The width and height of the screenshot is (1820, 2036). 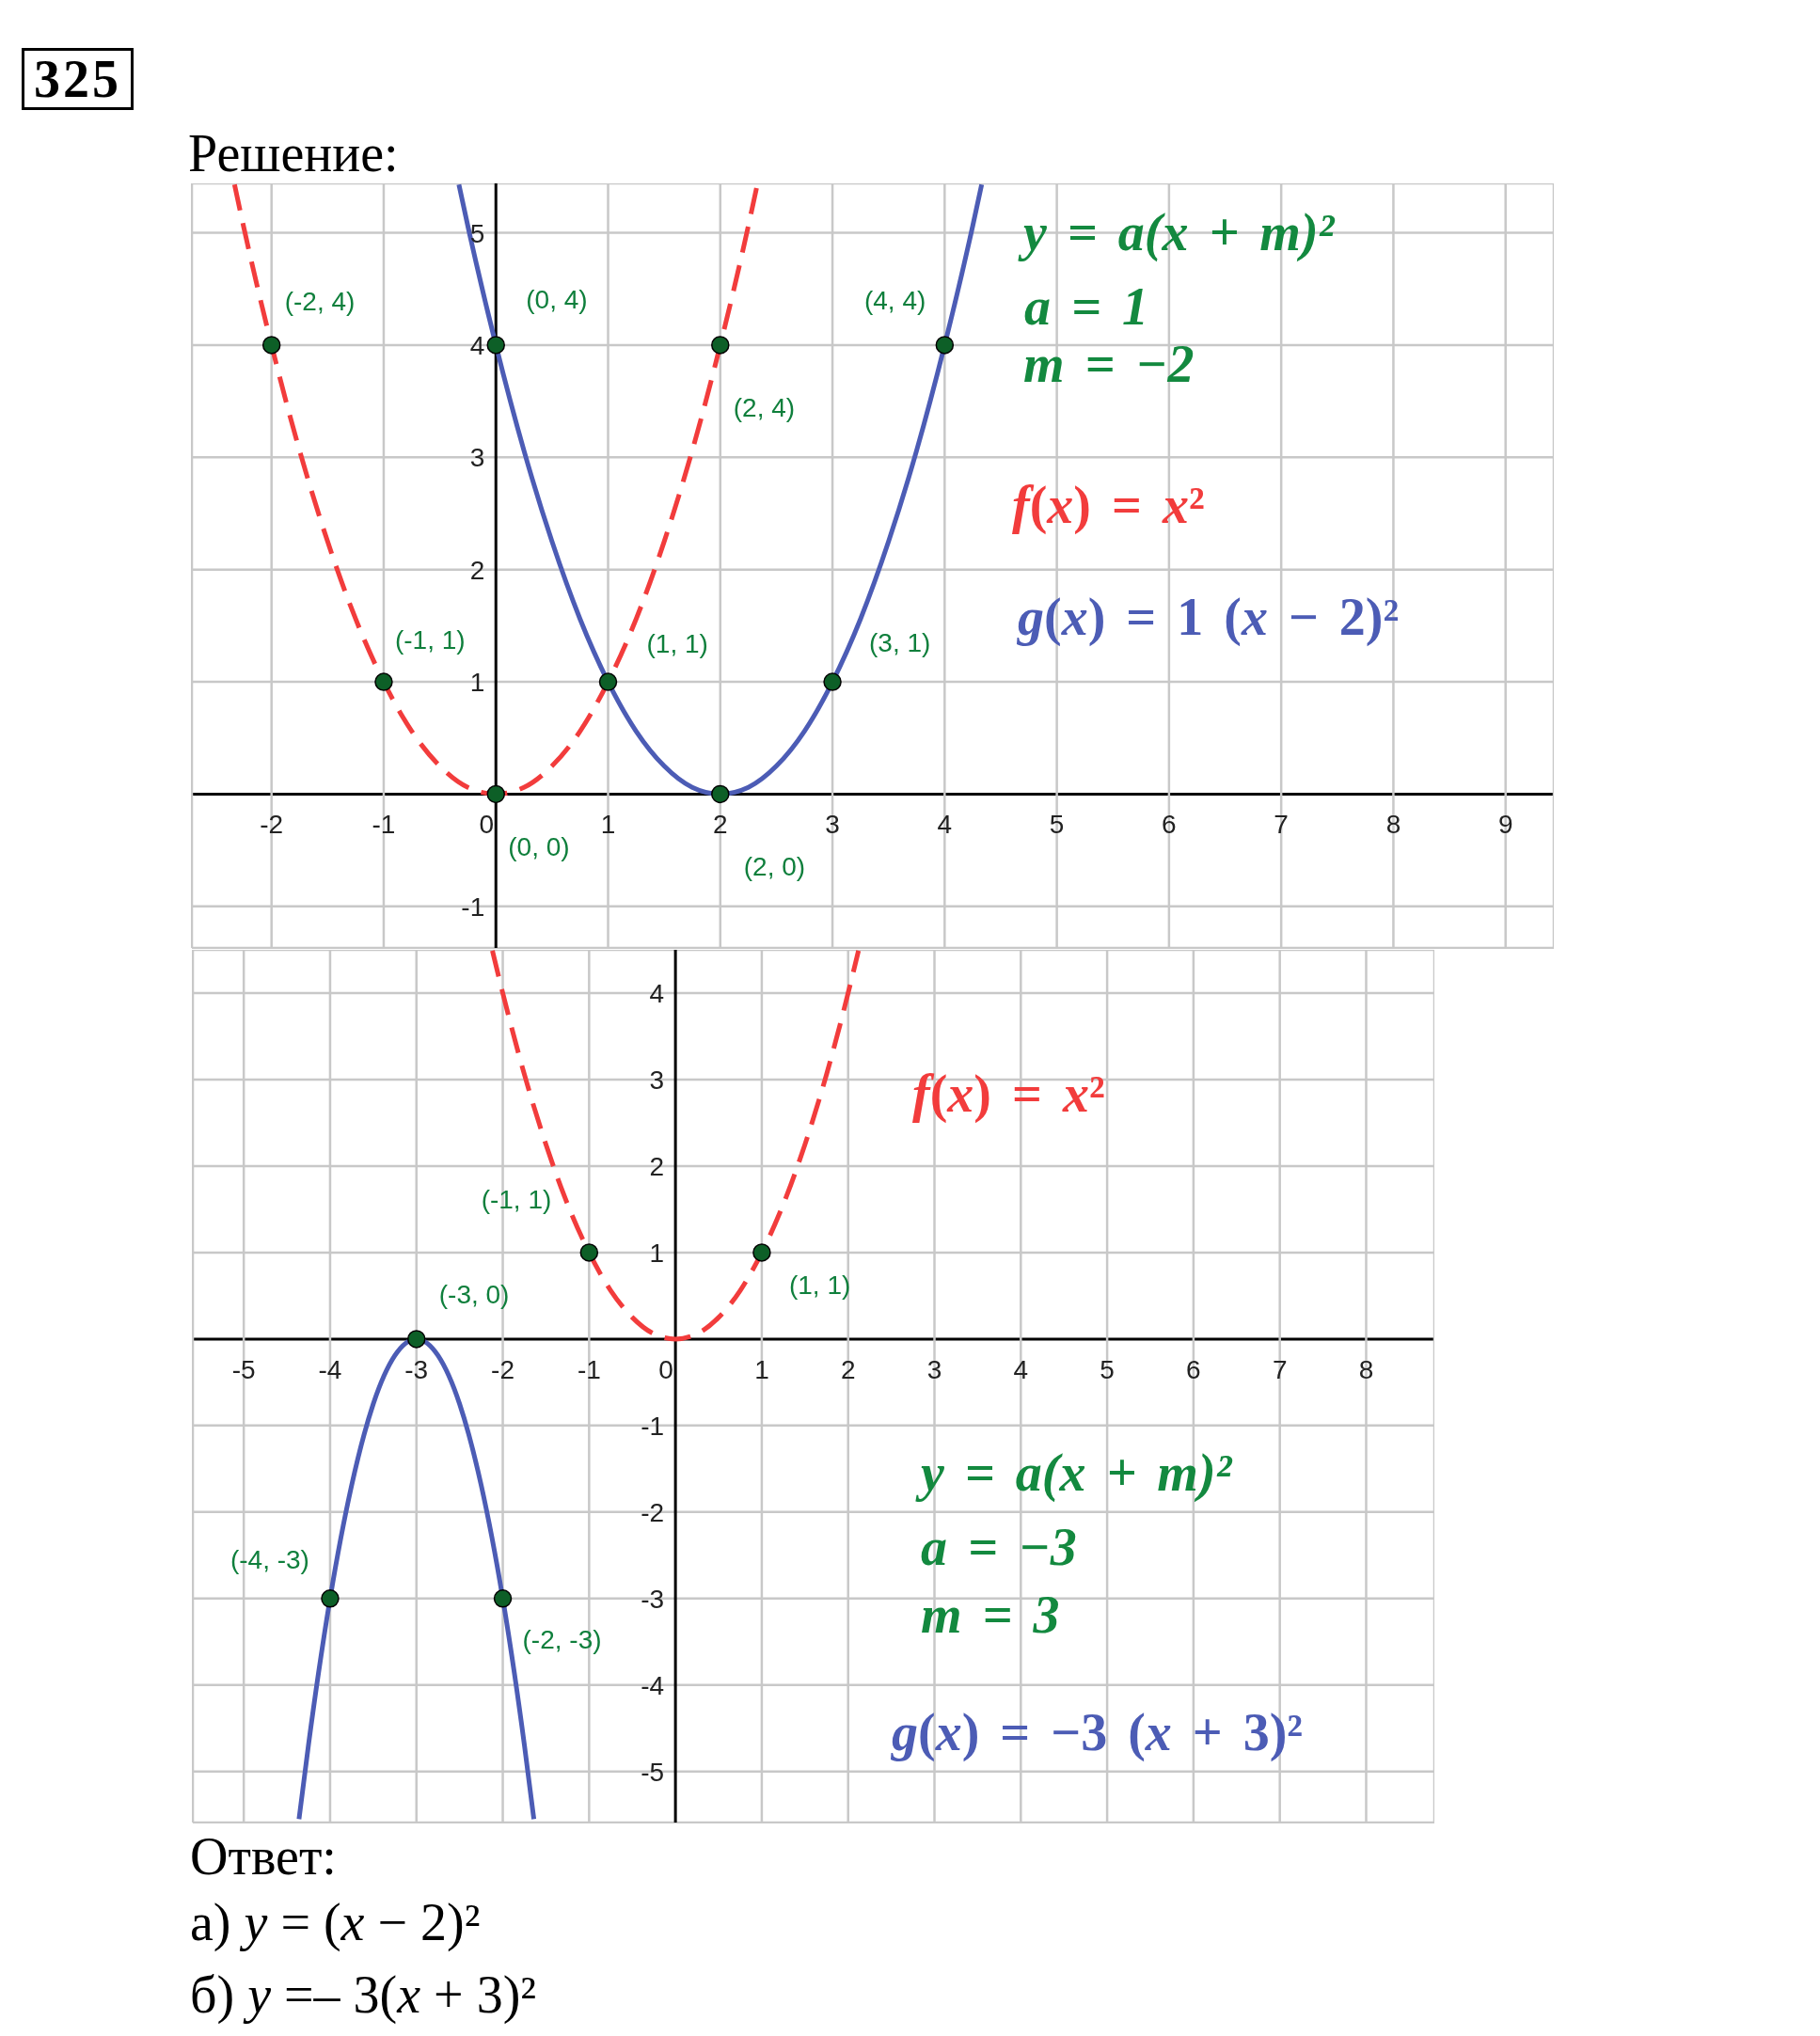 I want to click on y-tick-label: -2, so click(x=653, y=1512).